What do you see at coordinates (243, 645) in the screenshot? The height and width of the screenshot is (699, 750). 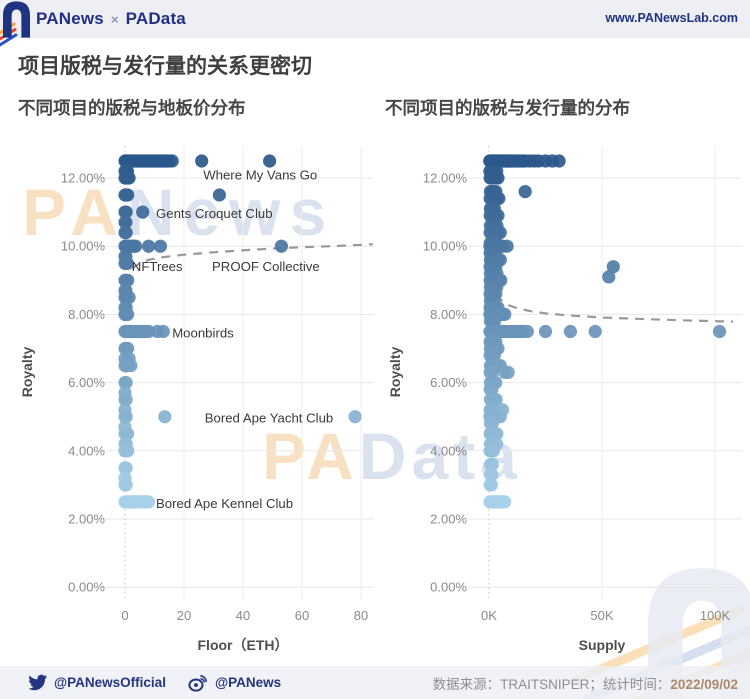 I see `x-axis-title: Floor（ETH）` at bounding box center [243, 645].